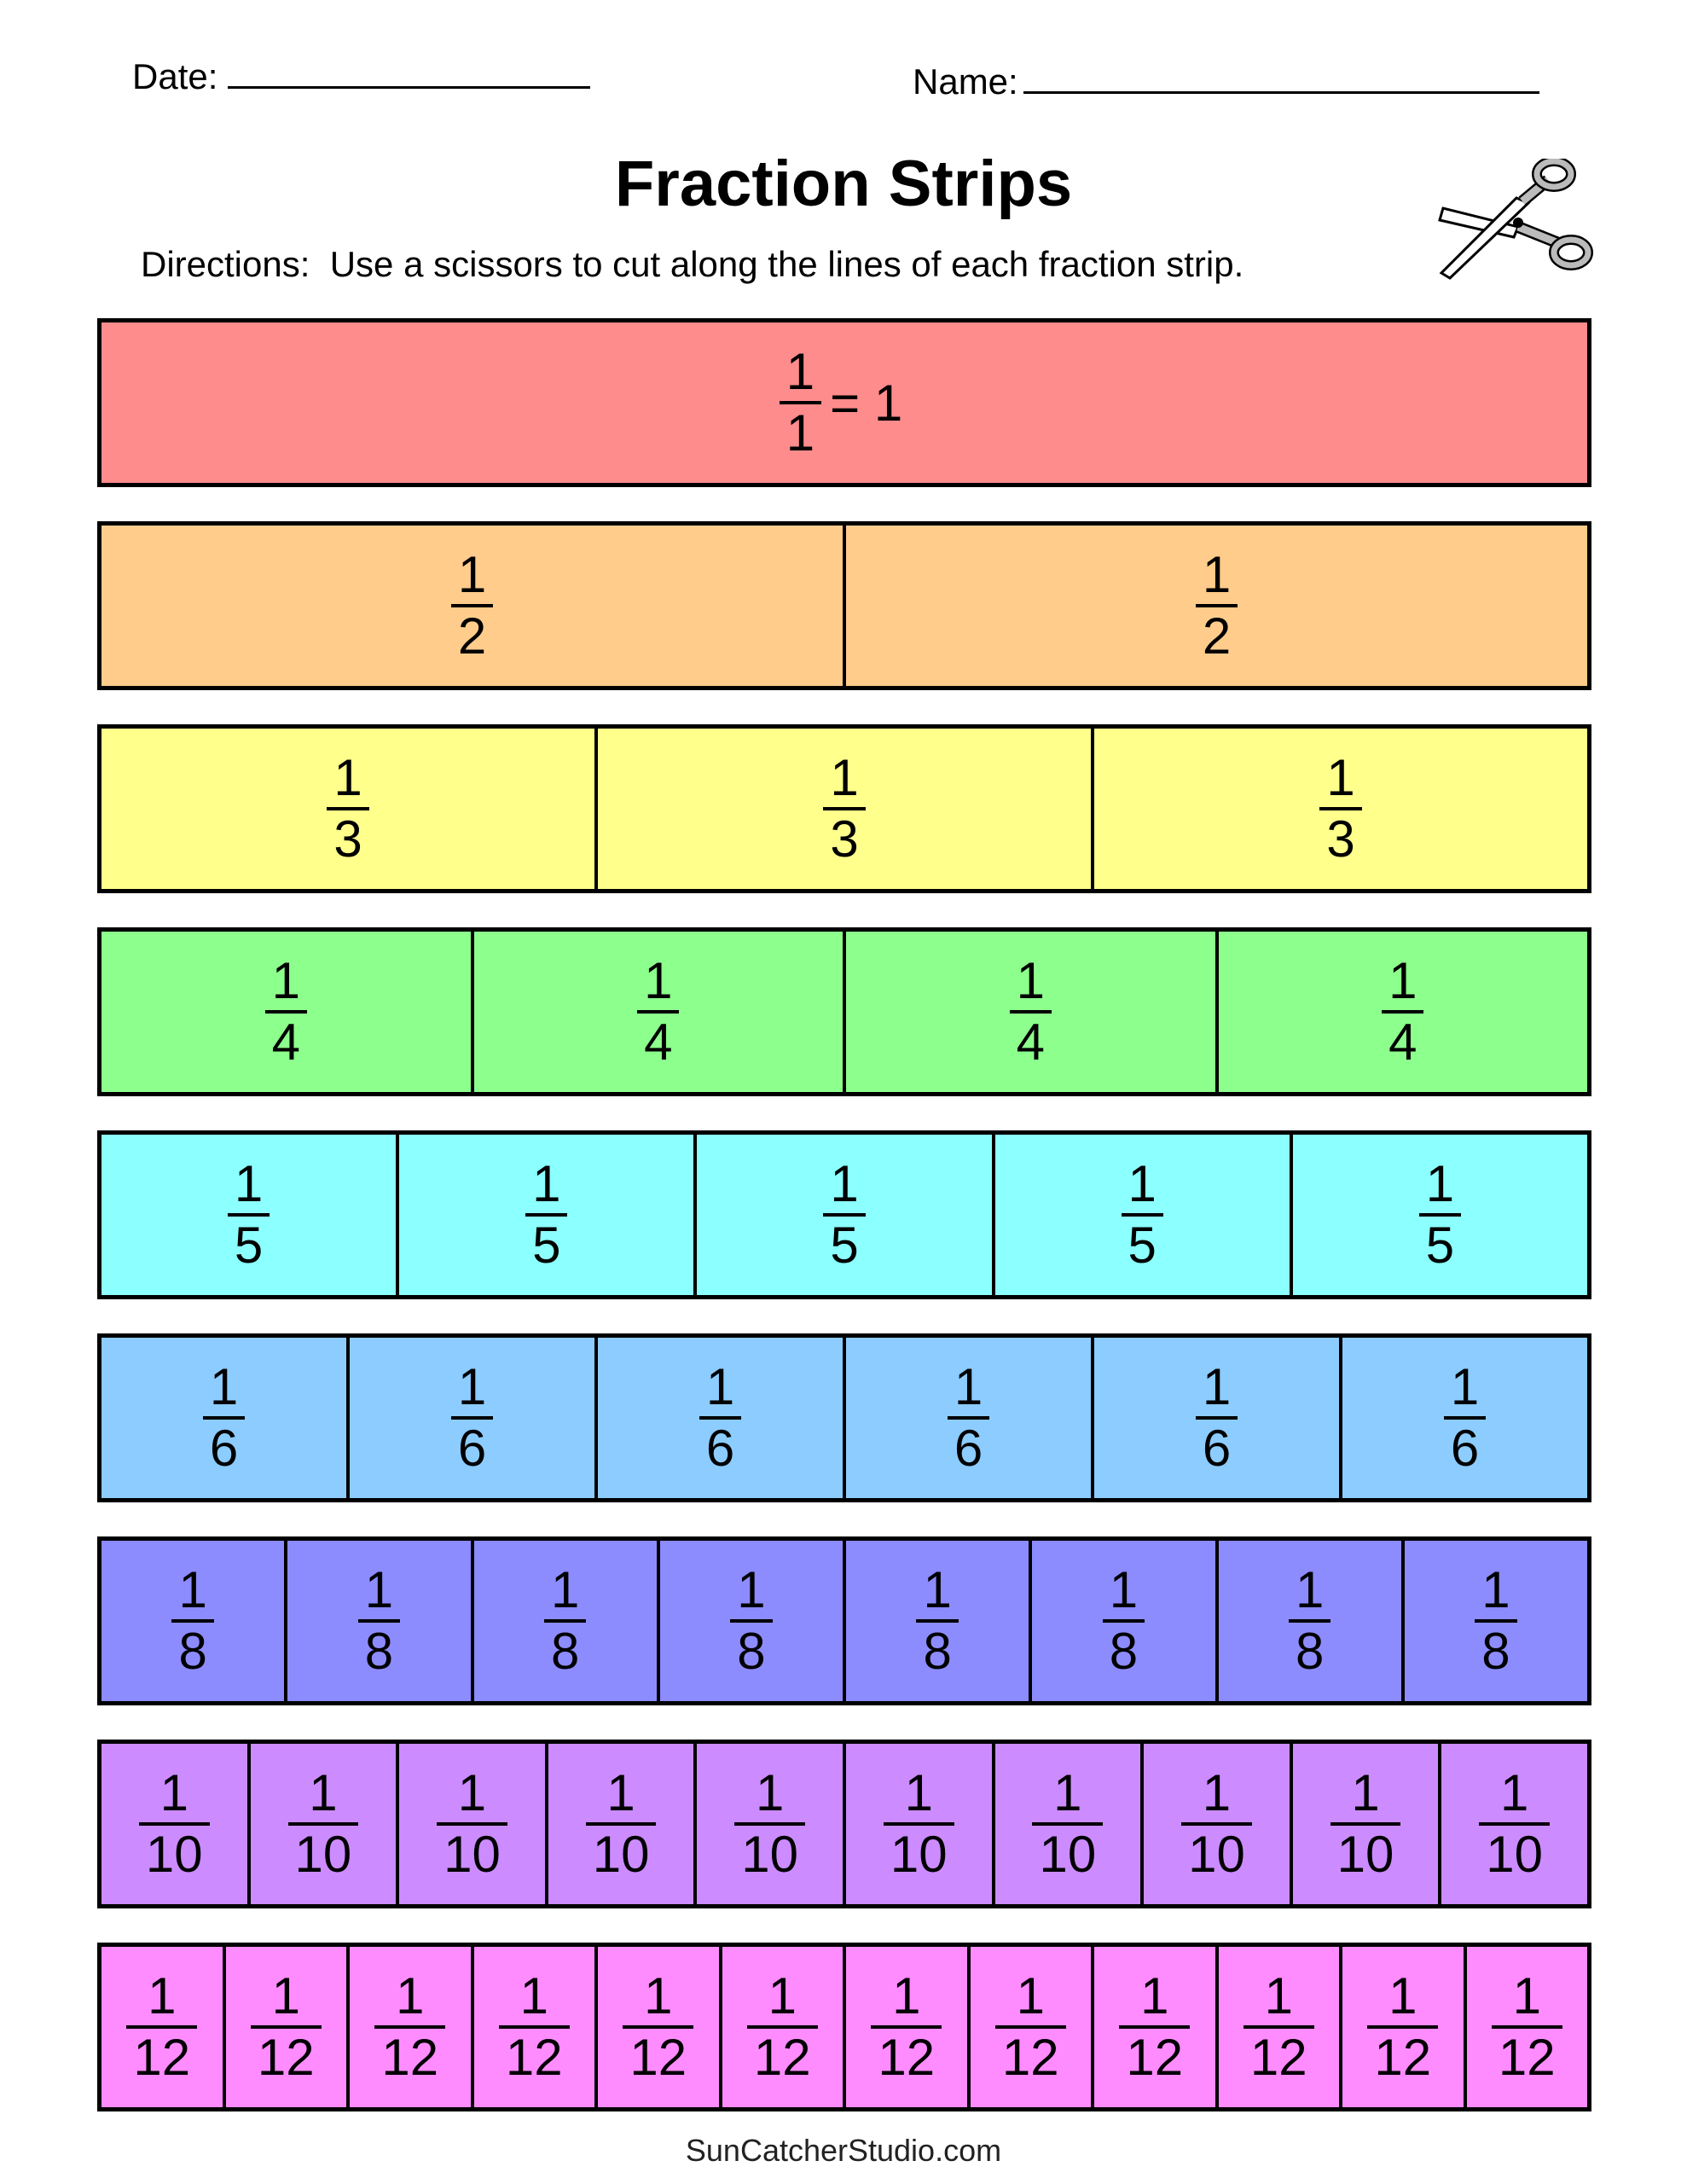  I want to click on denominator: 4, so click(1402, 1042).